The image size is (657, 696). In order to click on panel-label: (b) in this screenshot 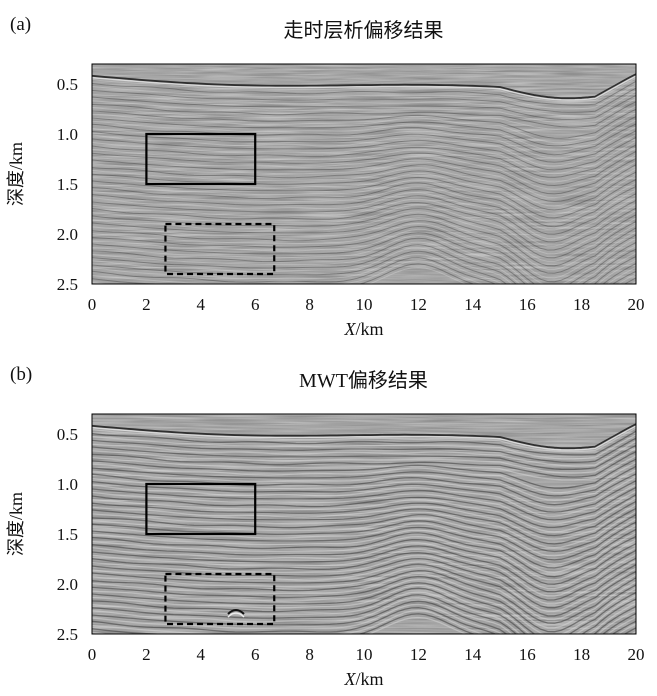, I will do `click(21, 374)`.